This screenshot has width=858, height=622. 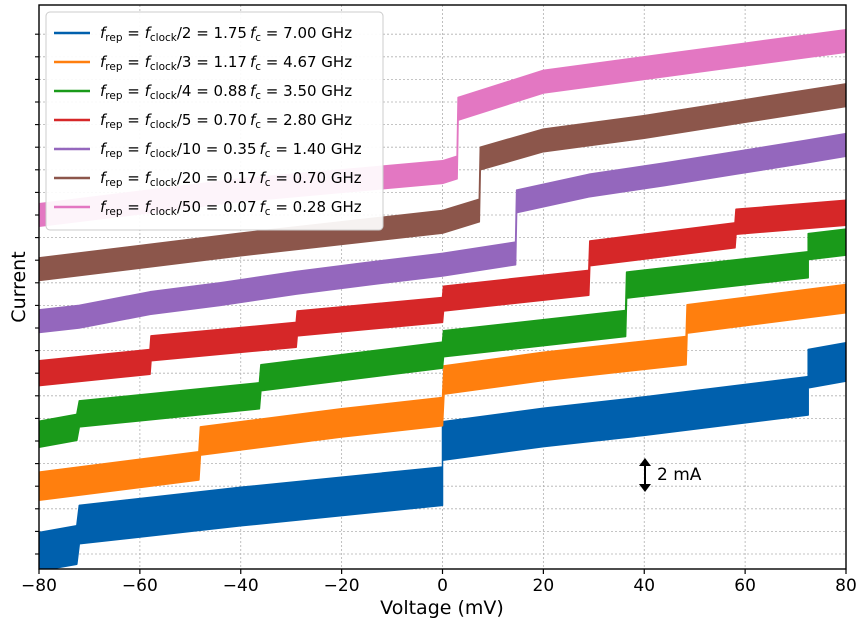 What do you see at coordinates (645, 462) in the screenshot?
I see `scale-arrow-up-icon` at bounding box center [645, 462].